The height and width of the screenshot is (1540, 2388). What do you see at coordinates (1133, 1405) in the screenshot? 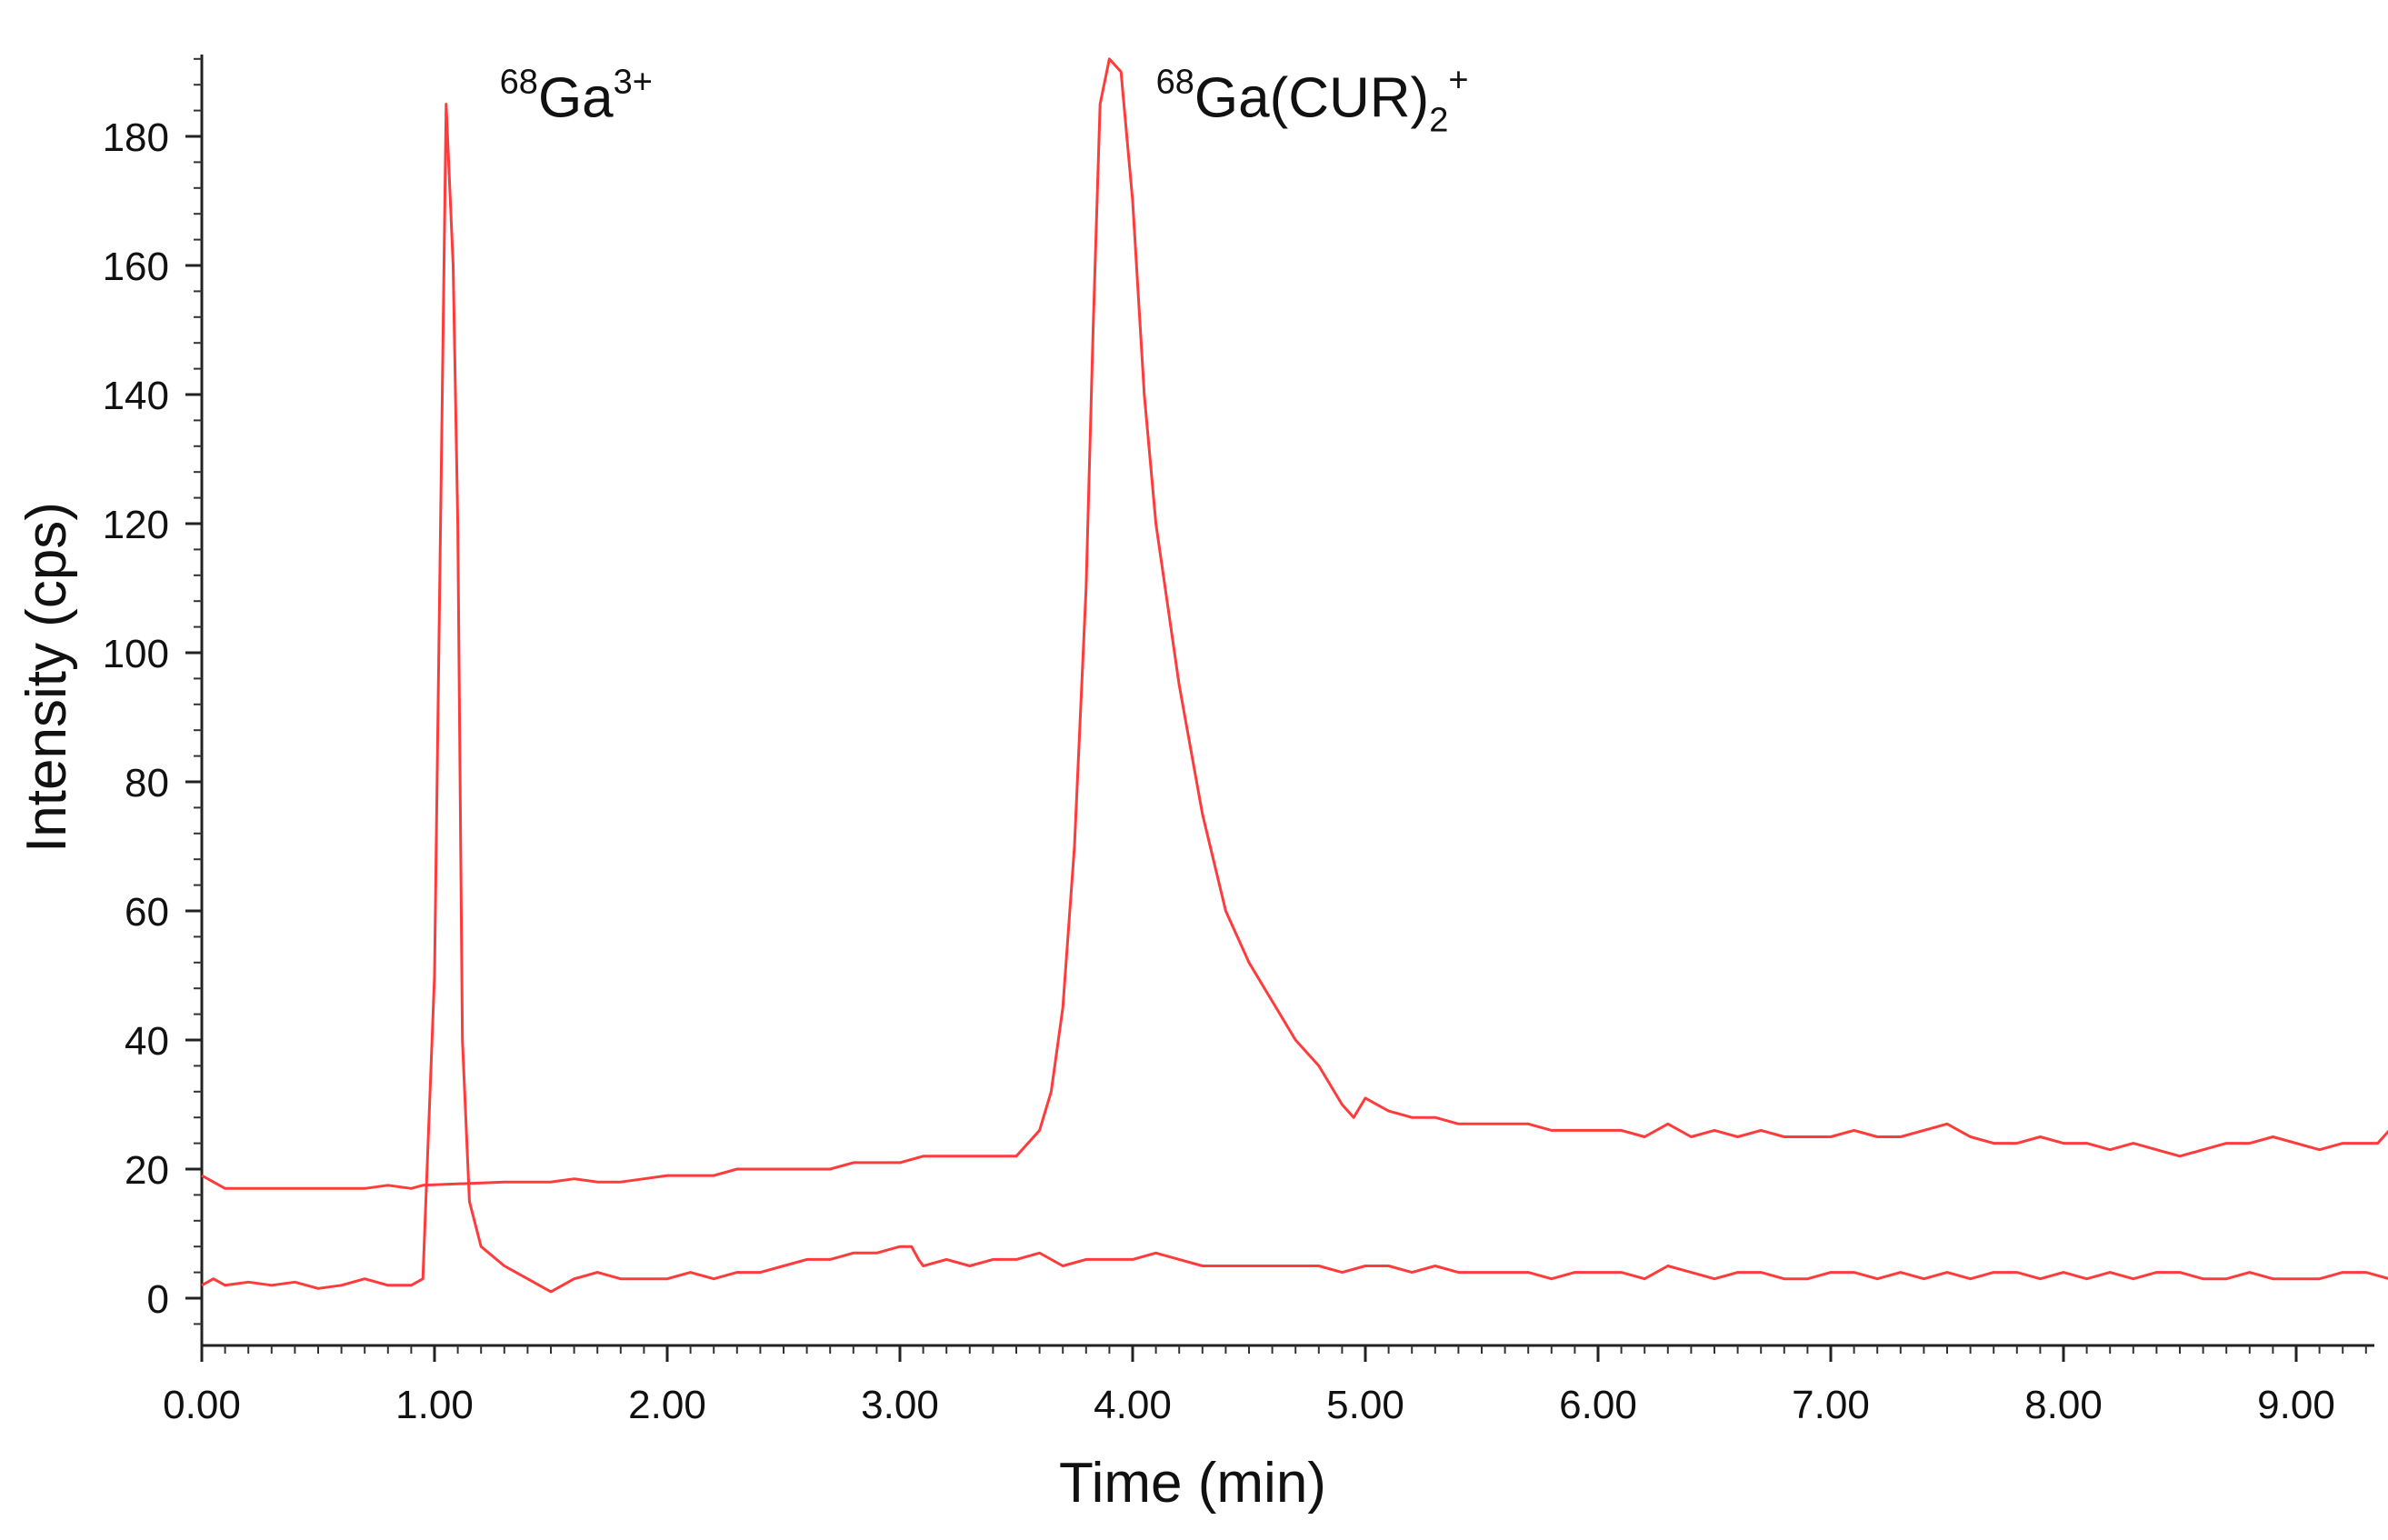
I see `x-tick-label: 4.00` at bounding box center [1133, 1405].